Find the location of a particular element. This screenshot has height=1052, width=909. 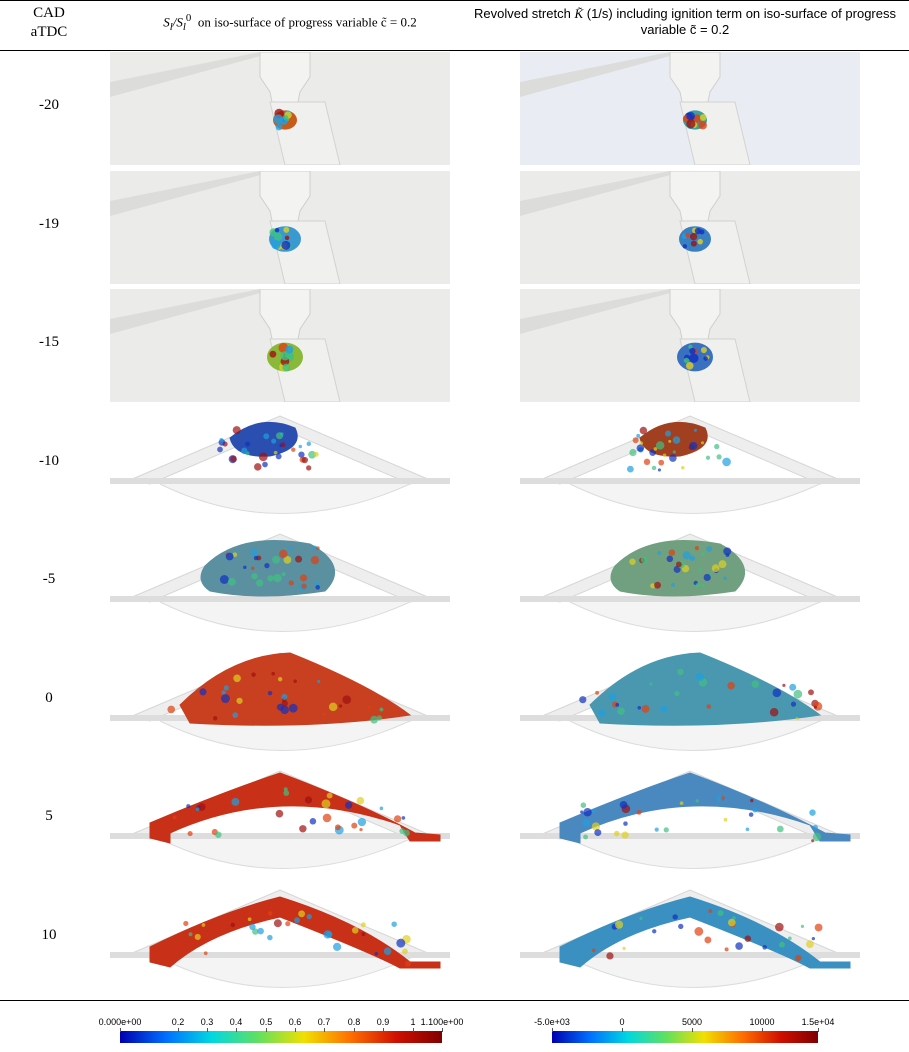

math: K̃ is located at coordinates (579, 13).